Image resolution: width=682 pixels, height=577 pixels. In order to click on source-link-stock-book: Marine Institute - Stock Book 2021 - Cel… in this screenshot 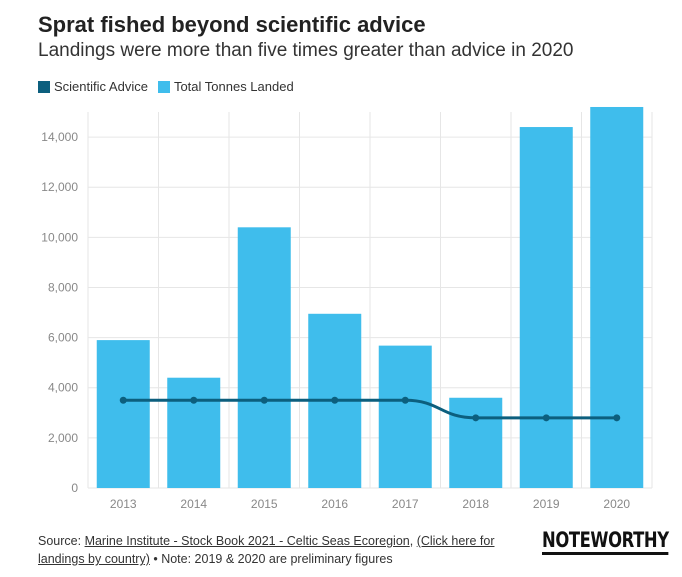, I will do `click(247, 541)`.